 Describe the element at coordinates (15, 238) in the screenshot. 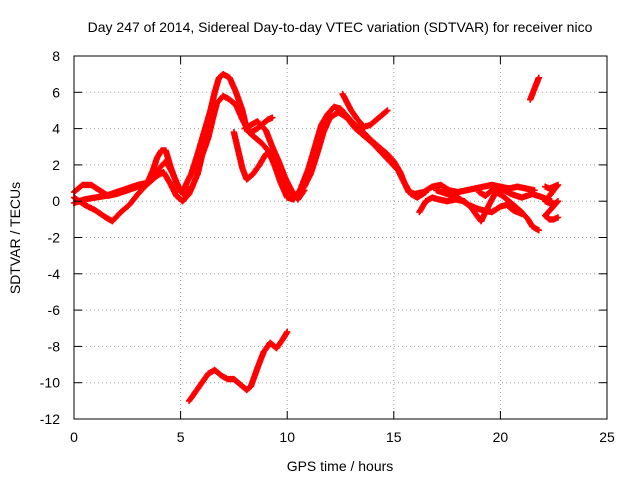

I see `y-axis-label: SDTVAR / TECUs` at that location.